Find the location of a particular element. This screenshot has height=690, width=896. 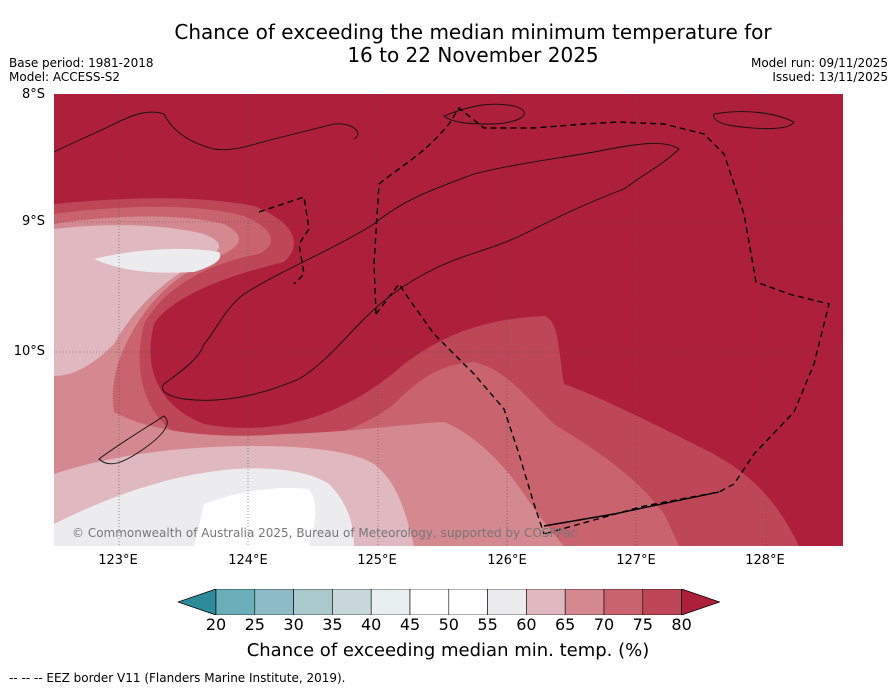

colorbar-tick-label: 80 is located at coordinates (681, 624).